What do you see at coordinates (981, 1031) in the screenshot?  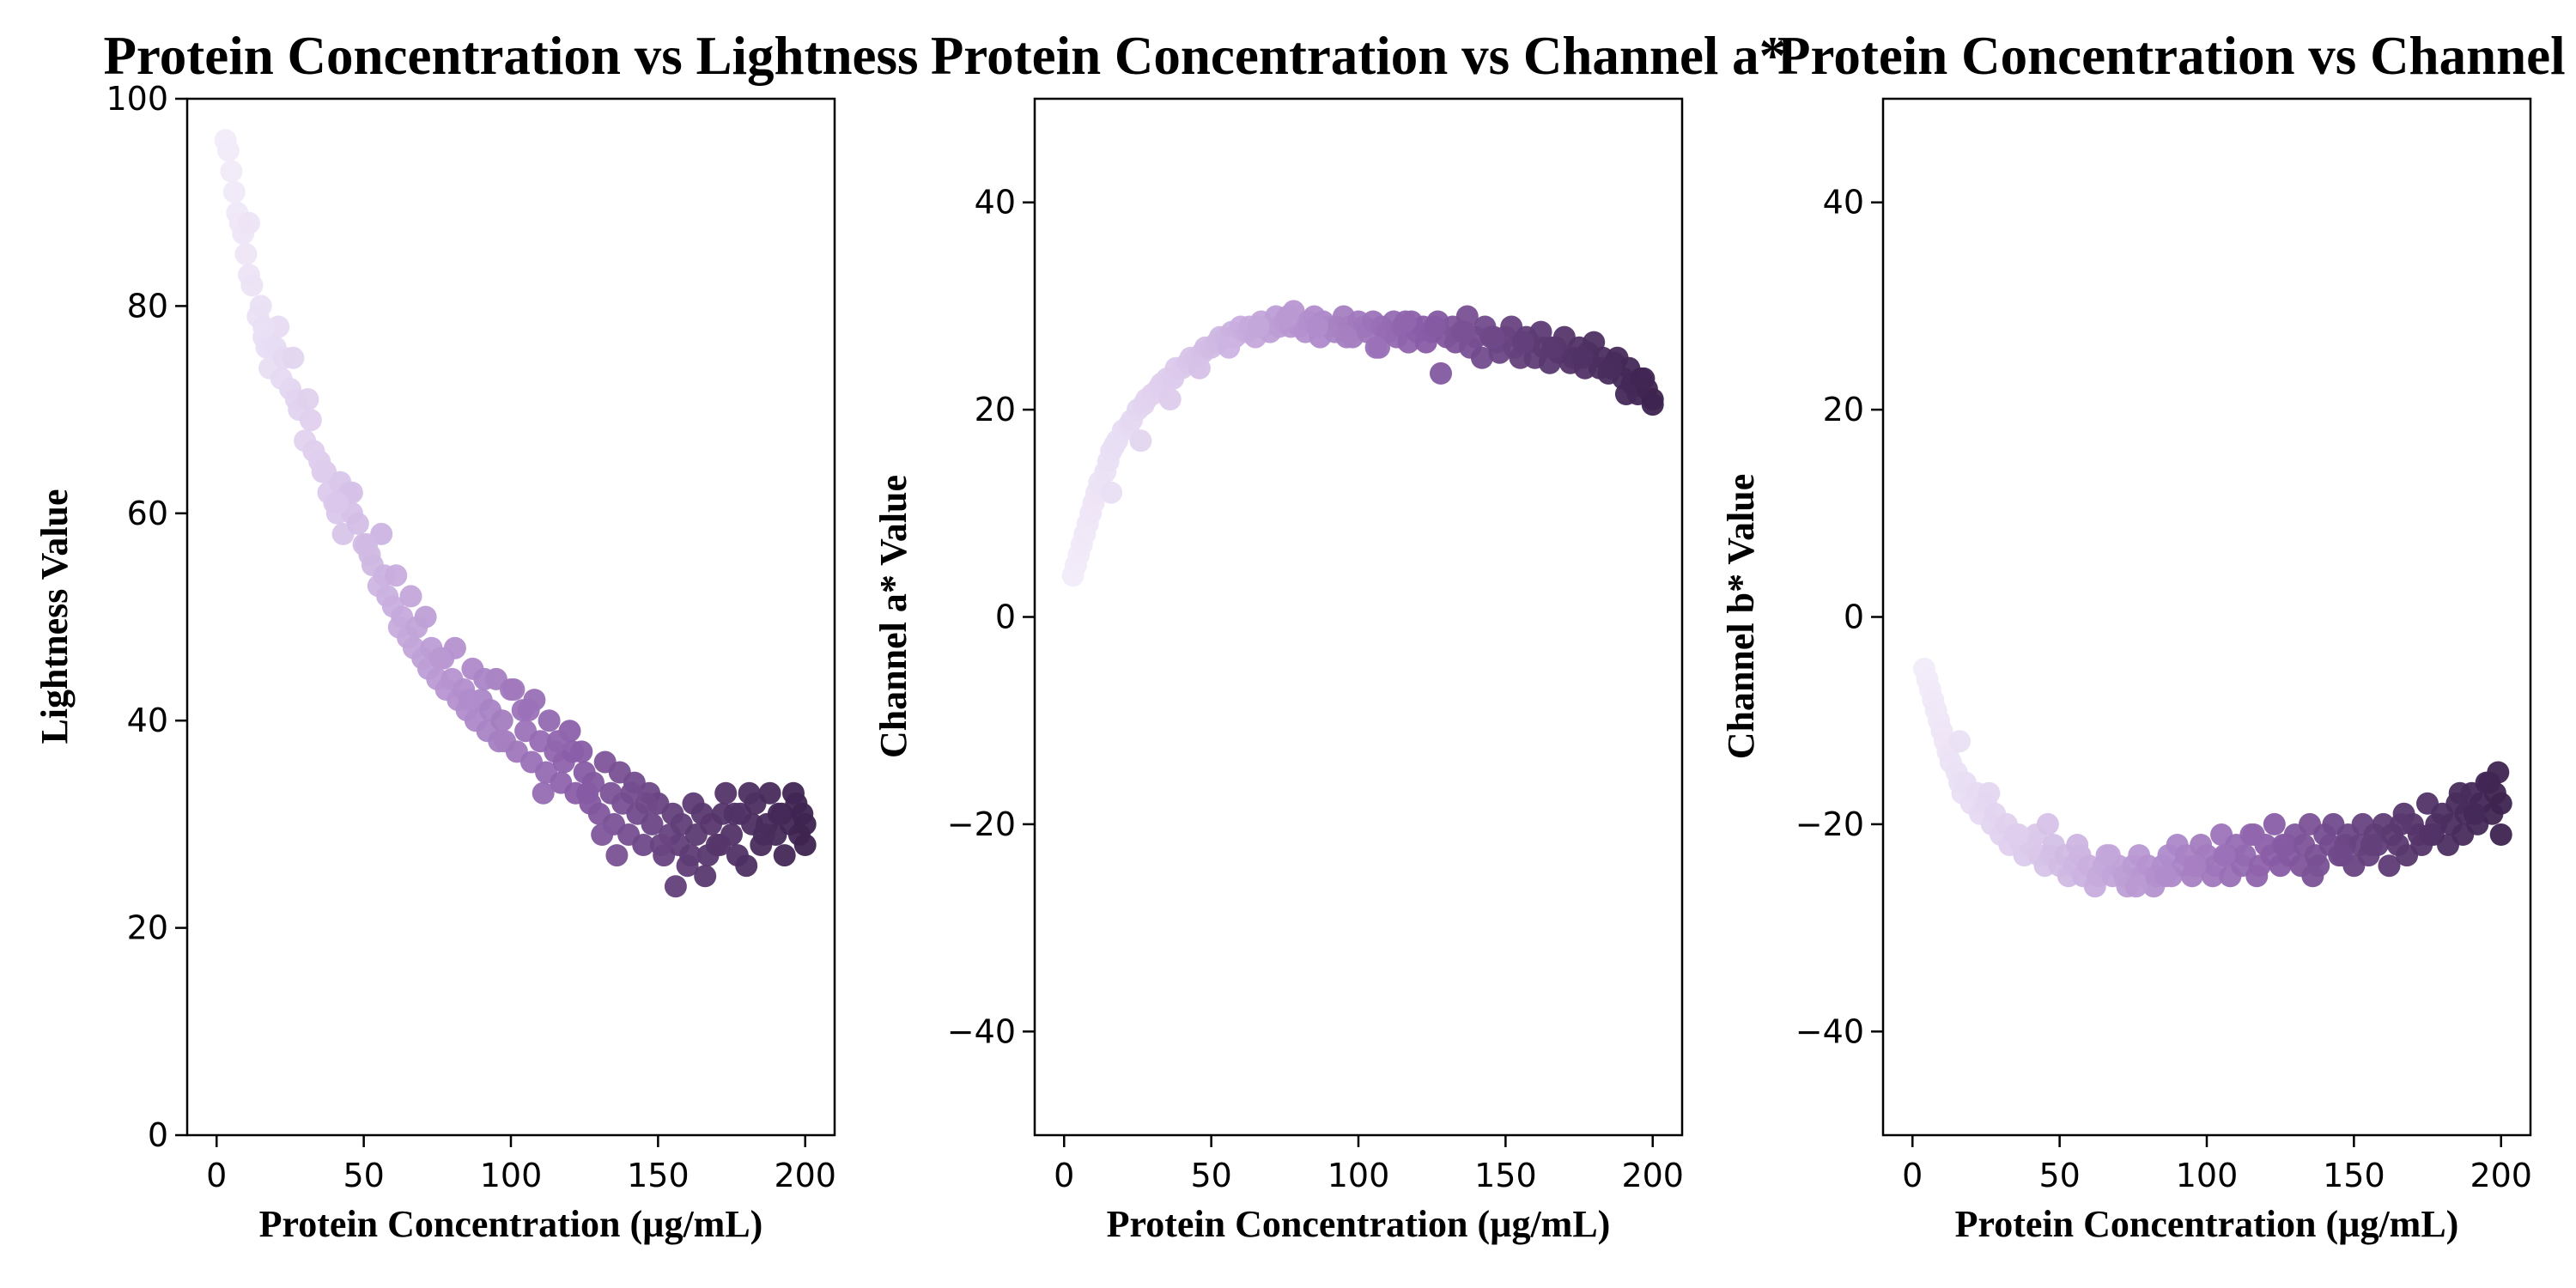 I see `y-tick-label: −40` at bounding box center [981, 1031].